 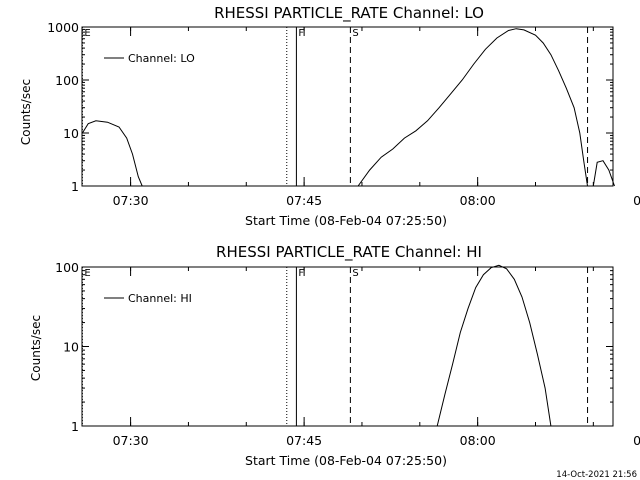 I want to click on y-tick-label: 1000, so click(x=63, y=27).